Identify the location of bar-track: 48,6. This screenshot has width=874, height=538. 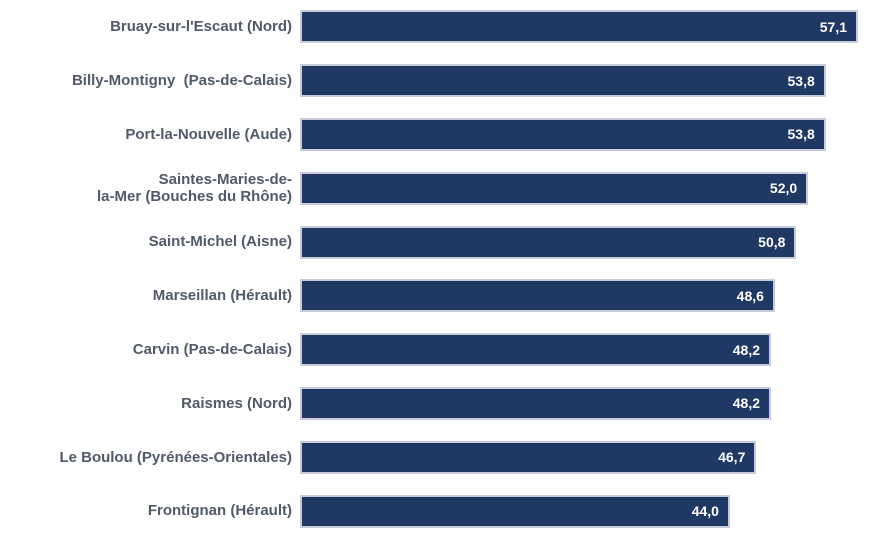
(579, 296).